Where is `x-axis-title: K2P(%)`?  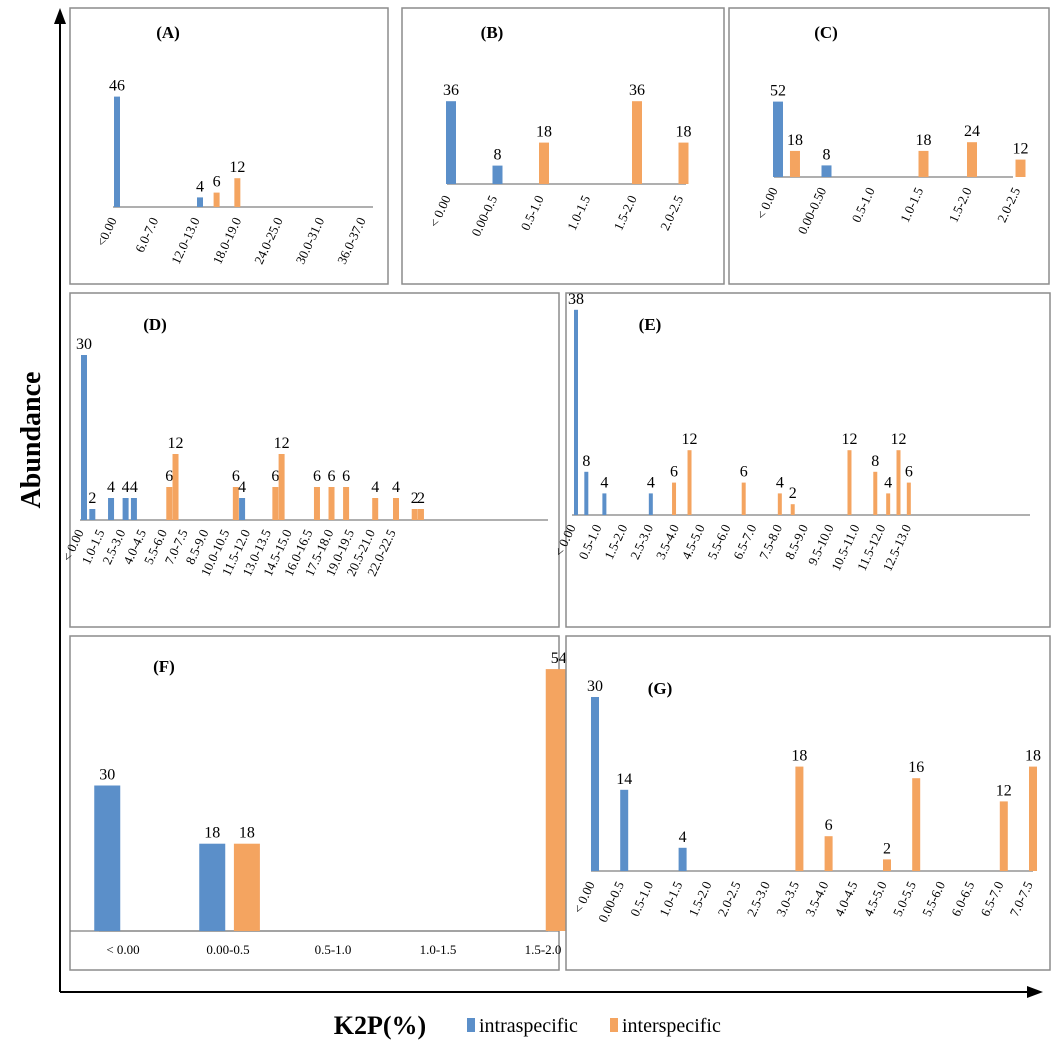
x-axis-title: K2P(%) is located at coordinates (380, 1025).